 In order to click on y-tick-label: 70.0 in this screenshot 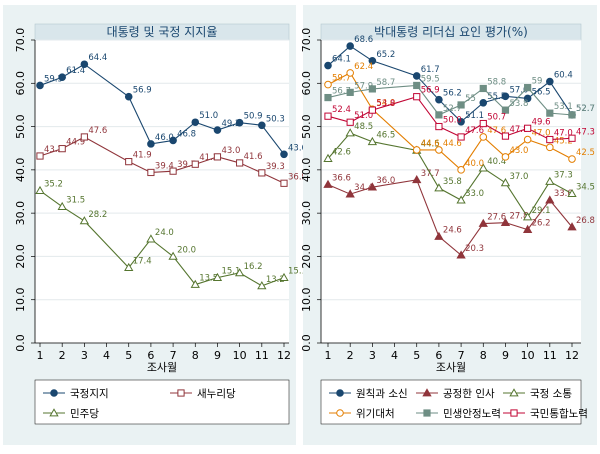, I will do `click(20, 40)`.